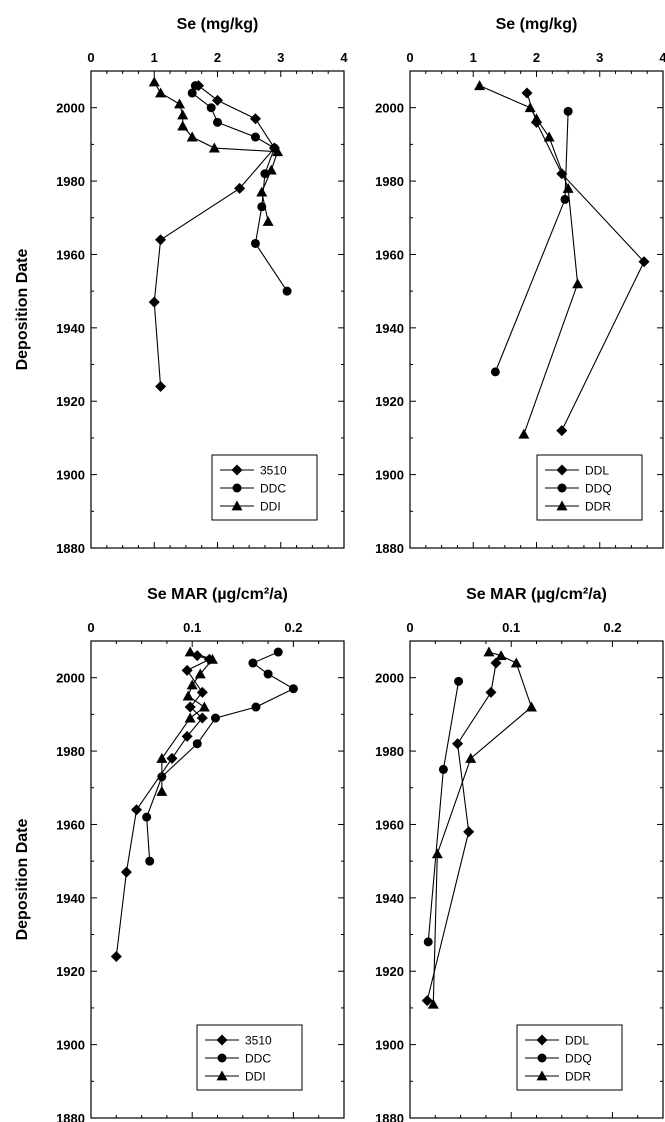 The image size is (665, 1122). What do you see at coordinates (154, 57) in the screenshot?
I see `x-tick-label: 1` at bounding box center [154, 57].